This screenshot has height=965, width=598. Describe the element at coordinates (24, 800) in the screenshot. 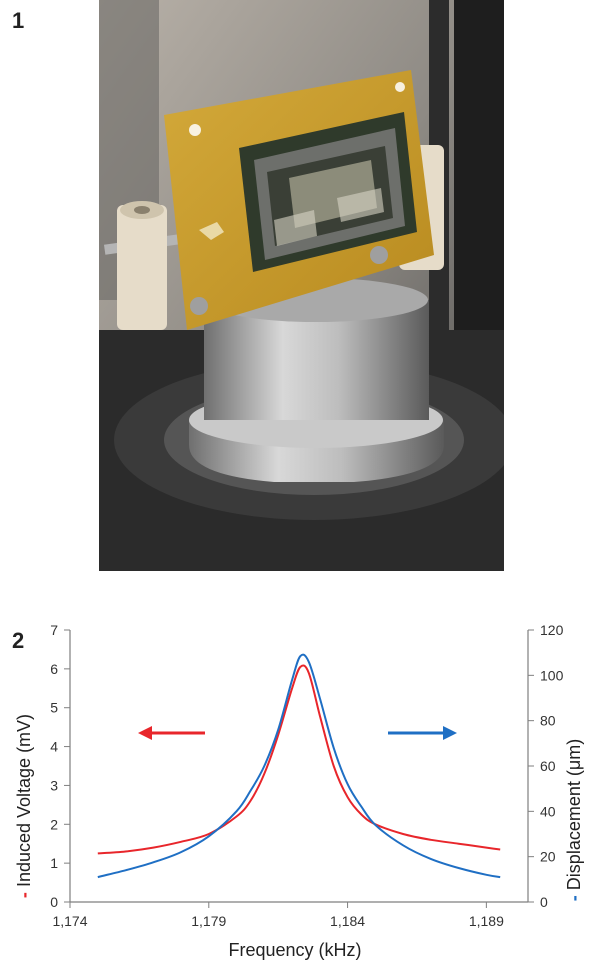

I see `left-y-axis-text: Induced Voltage (mV)` at that location.